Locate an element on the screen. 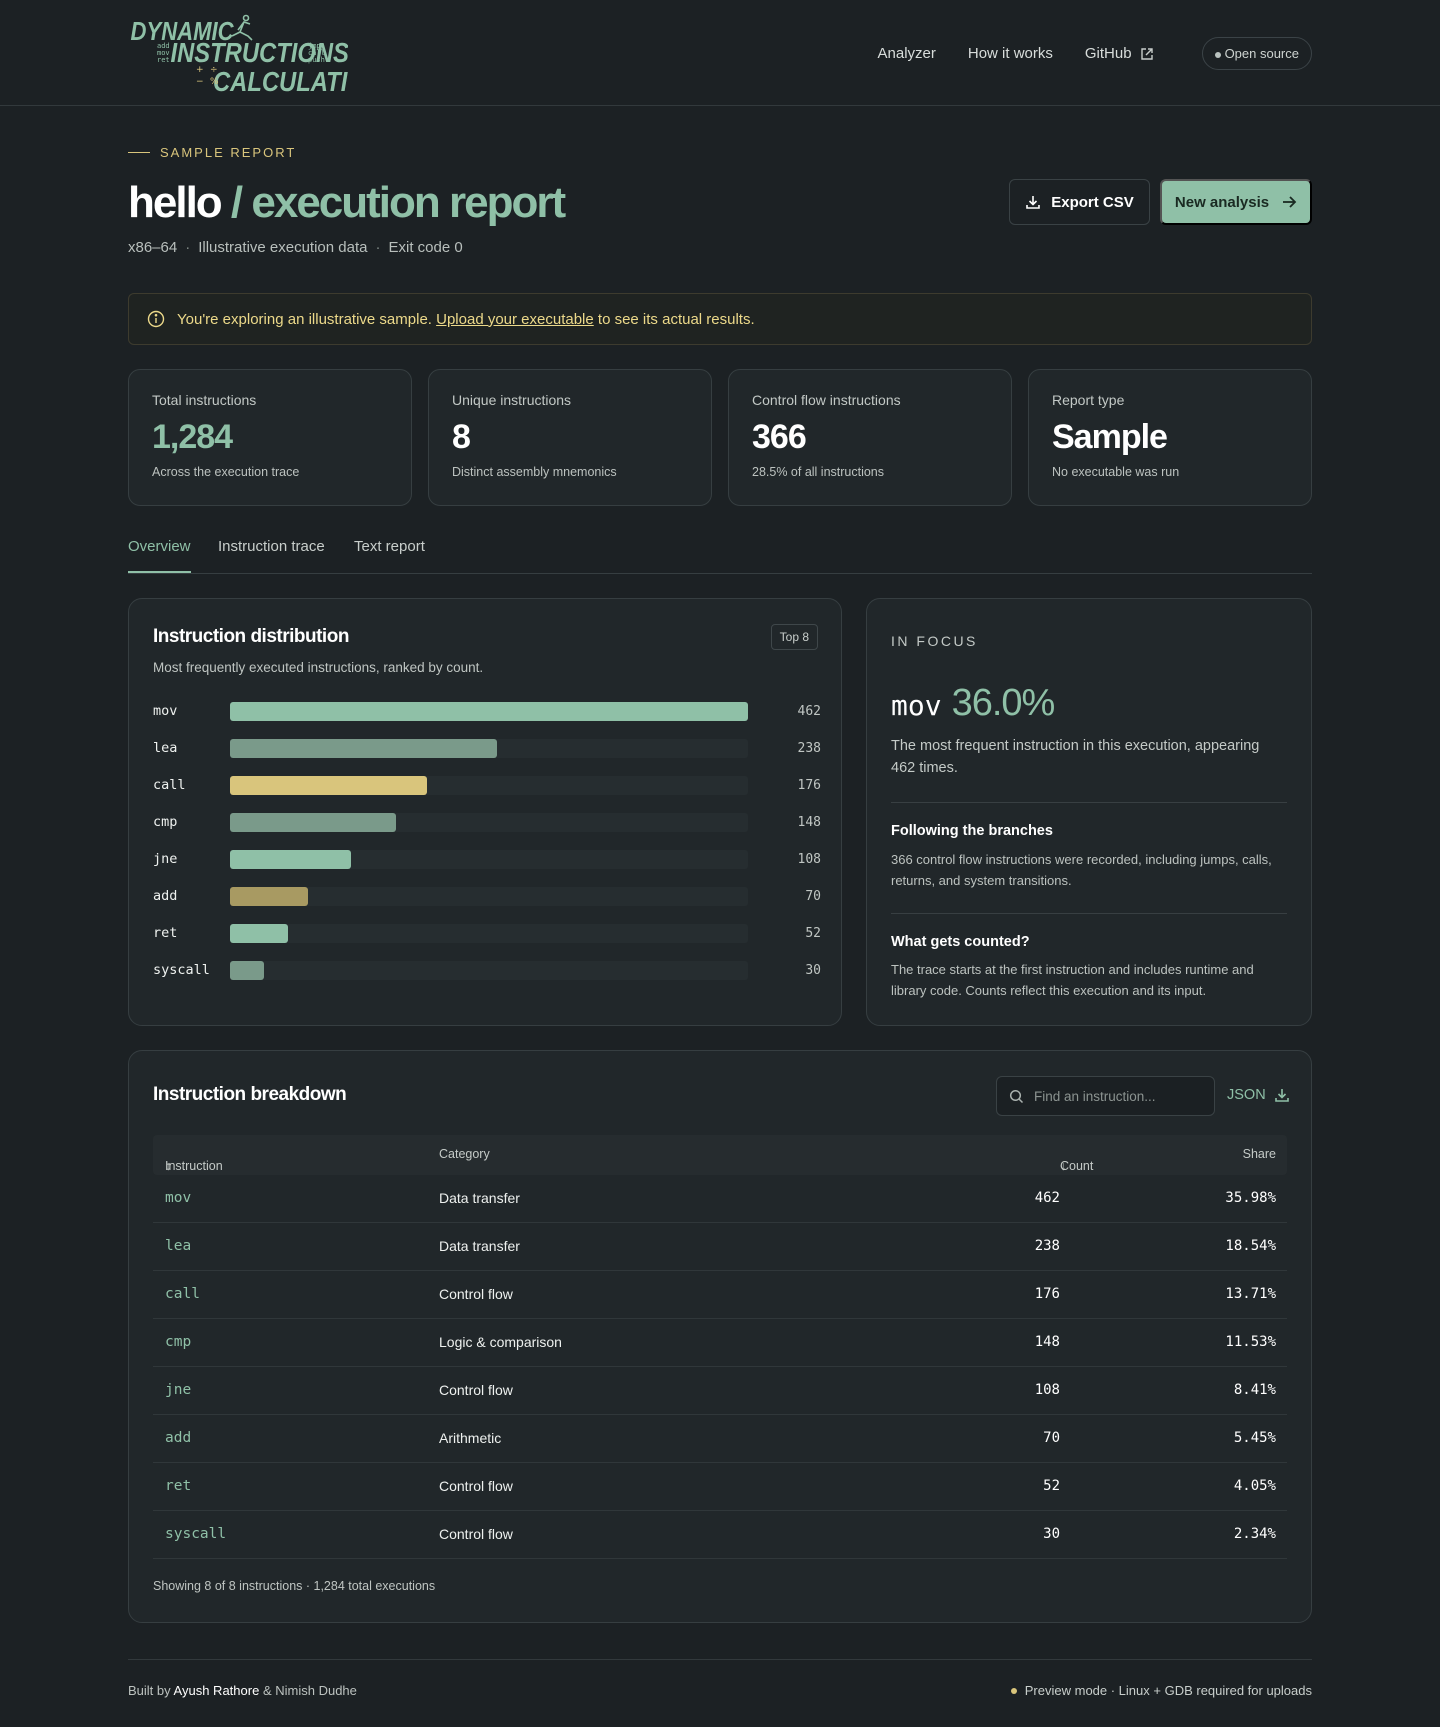 Image resolution: width=1440 pixels, height=1727 pixels. instruction-cell: ret is located at coordinates (178, 1486).